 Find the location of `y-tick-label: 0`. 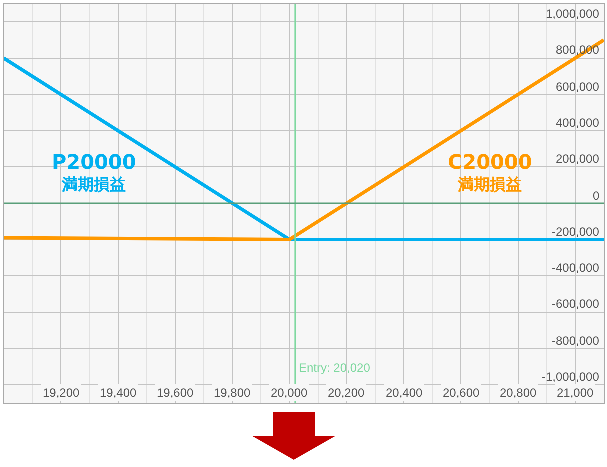

y-tick-label: 0 is located at coordinates (596, 196).